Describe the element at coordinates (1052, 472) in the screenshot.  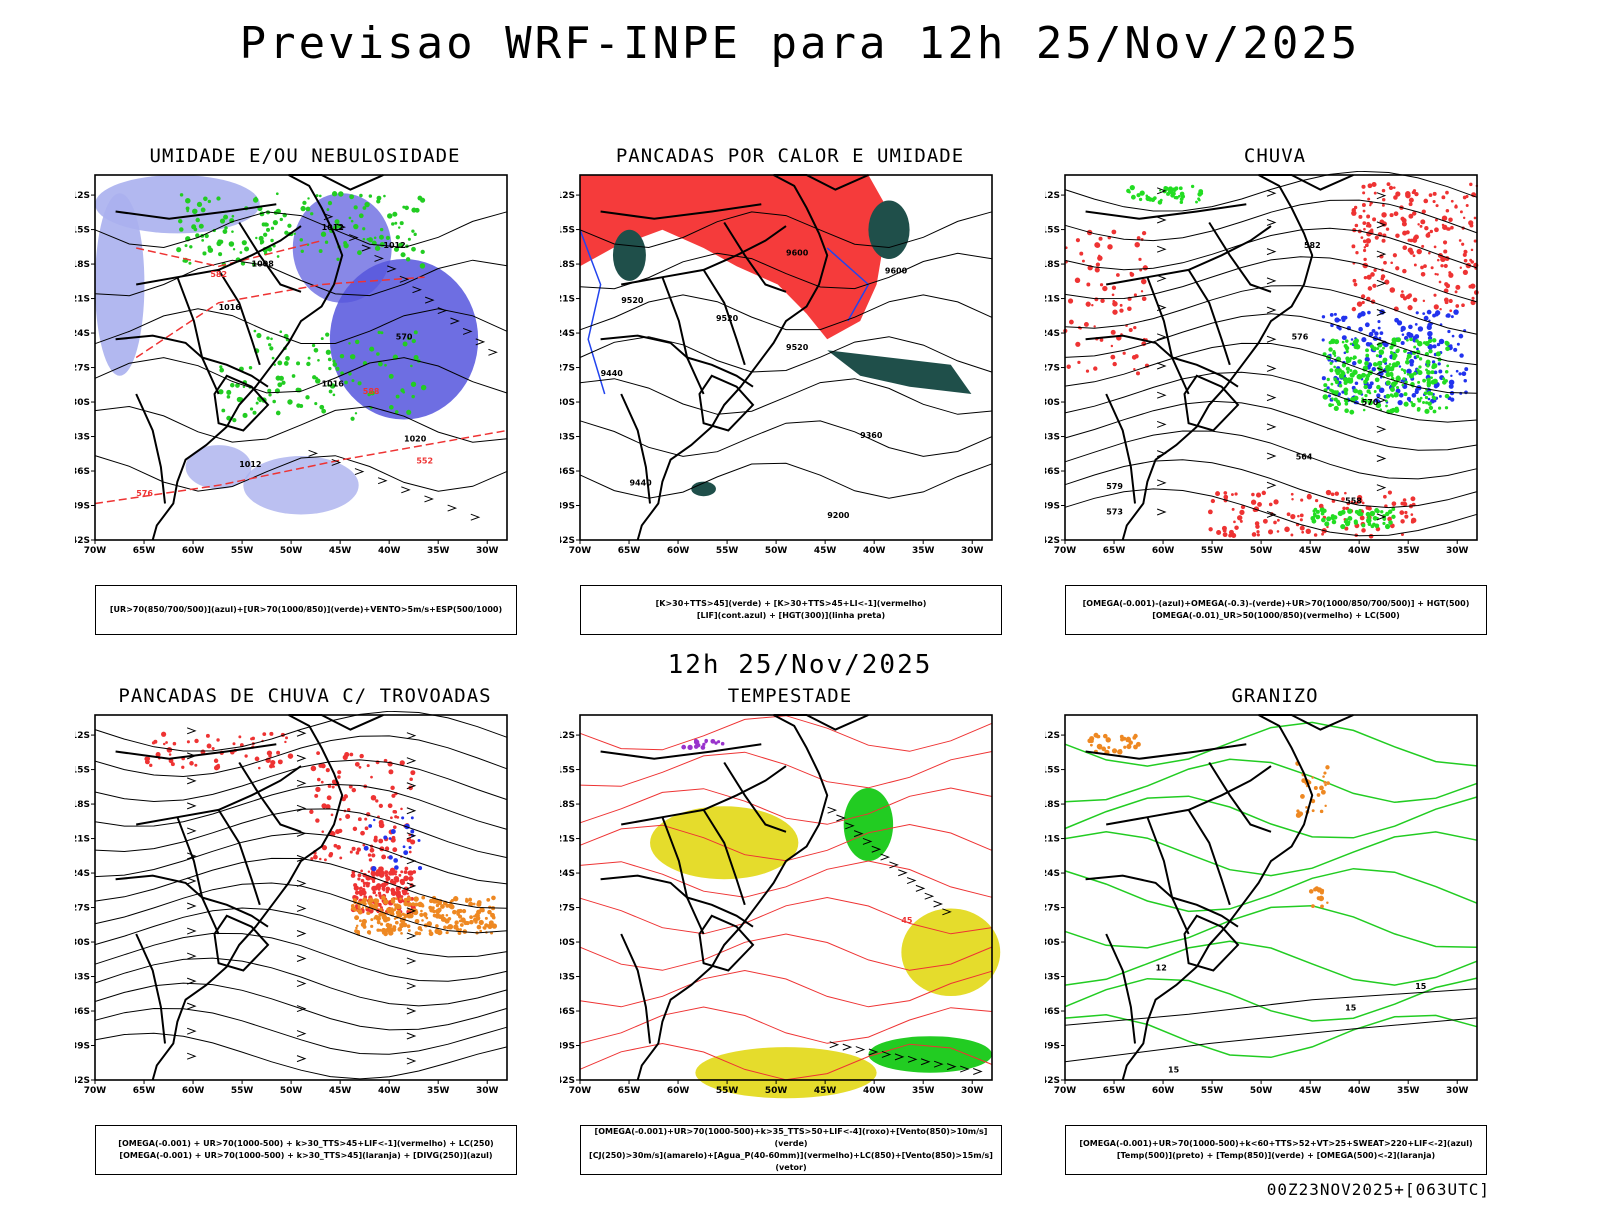
I see `lat-tick-label: 36S` at that location.